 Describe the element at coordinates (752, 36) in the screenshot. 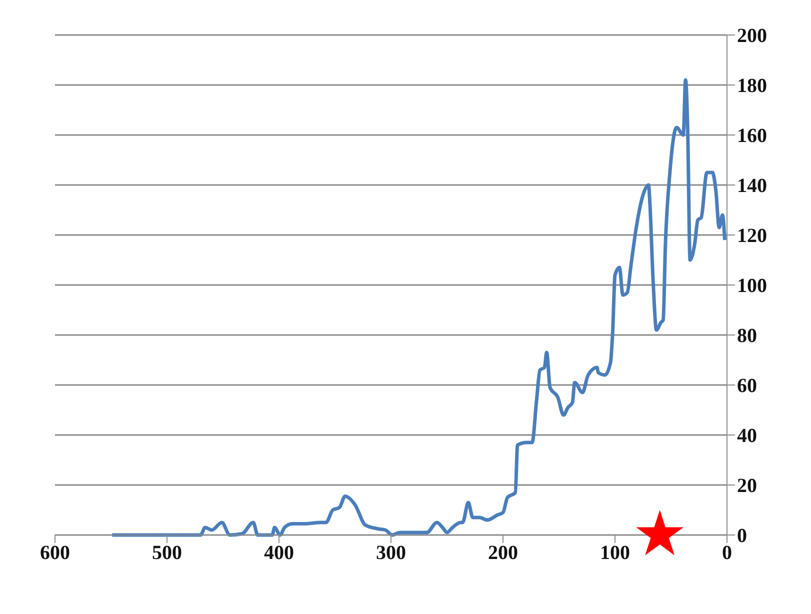

I see `y-tick-label: 200` at that location.